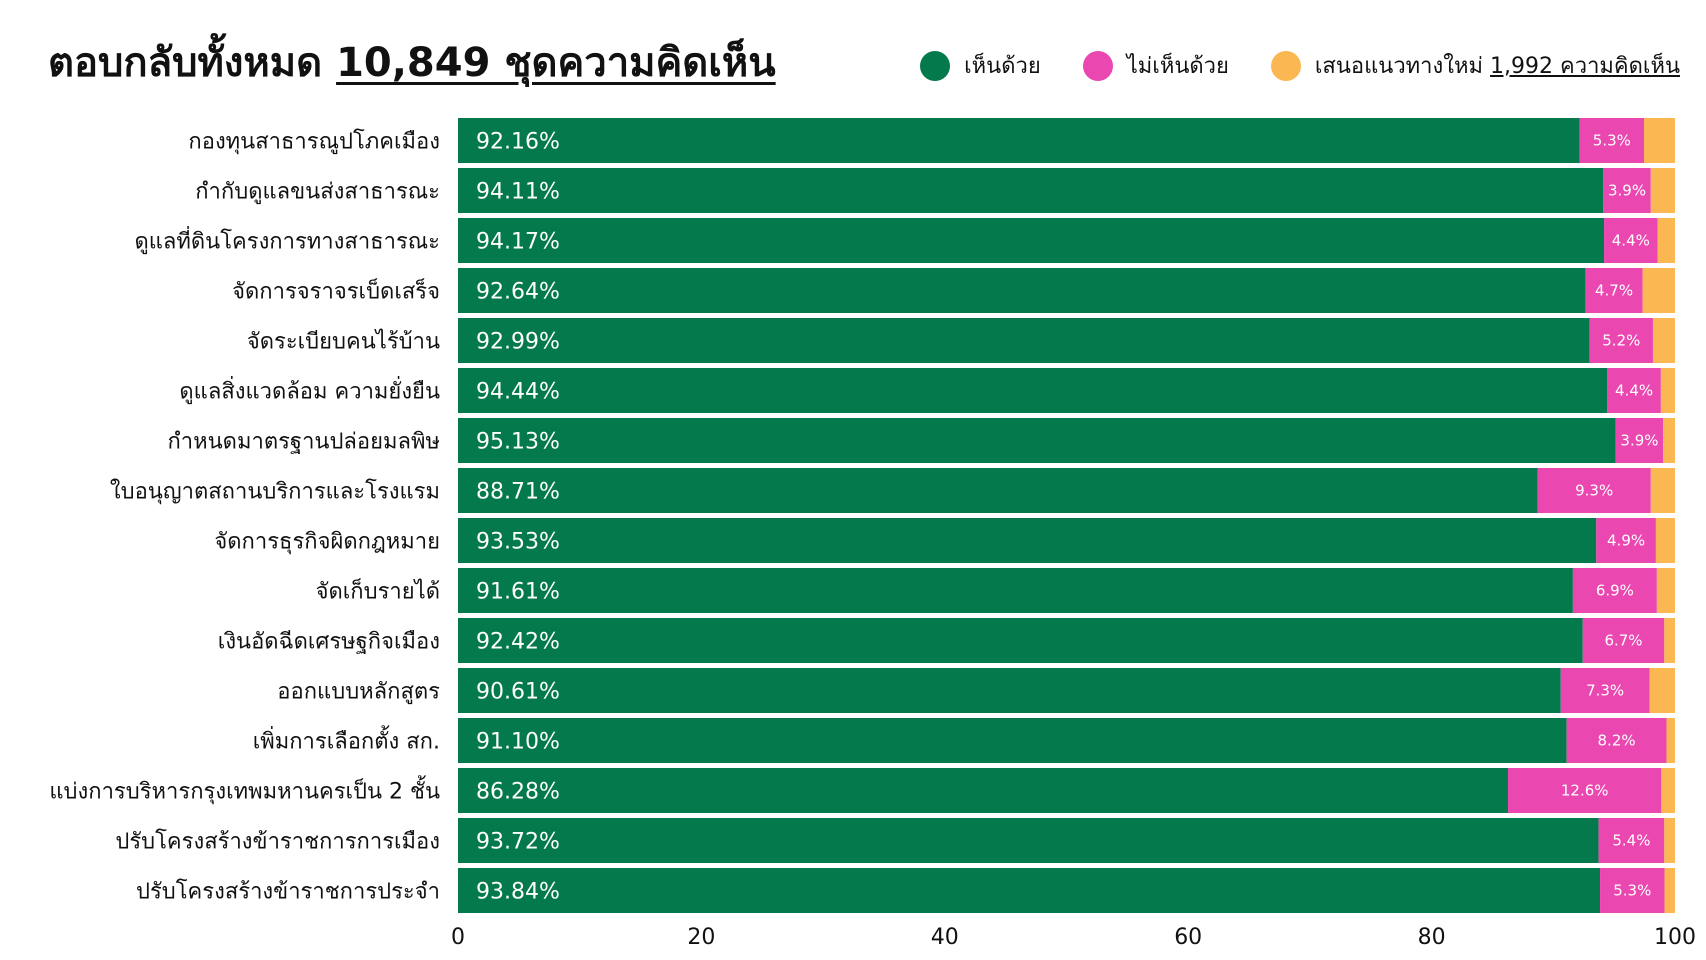  I want to click on data-label-agree: 92.42%, so click(518, 642).